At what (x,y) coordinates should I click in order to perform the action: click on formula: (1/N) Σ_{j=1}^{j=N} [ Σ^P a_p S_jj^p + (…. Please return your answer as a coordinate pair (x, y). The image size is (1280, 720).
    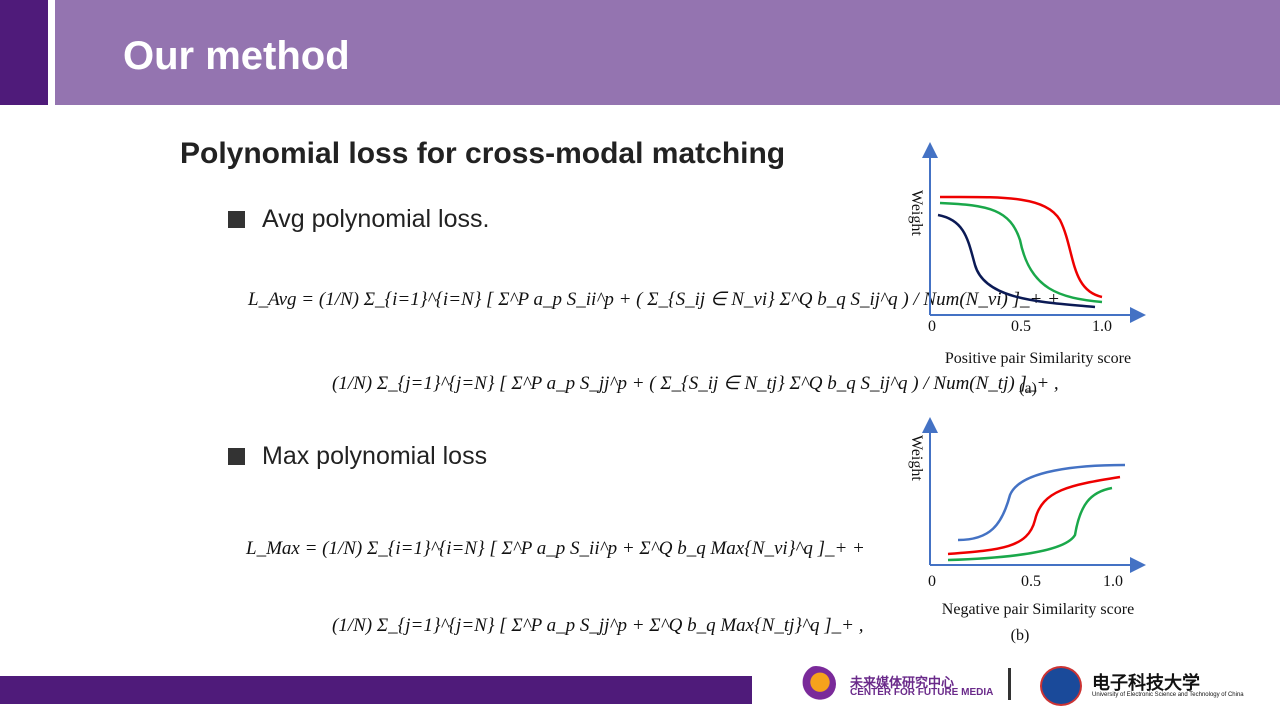
    Looking at the image, I should click on (695, 383).